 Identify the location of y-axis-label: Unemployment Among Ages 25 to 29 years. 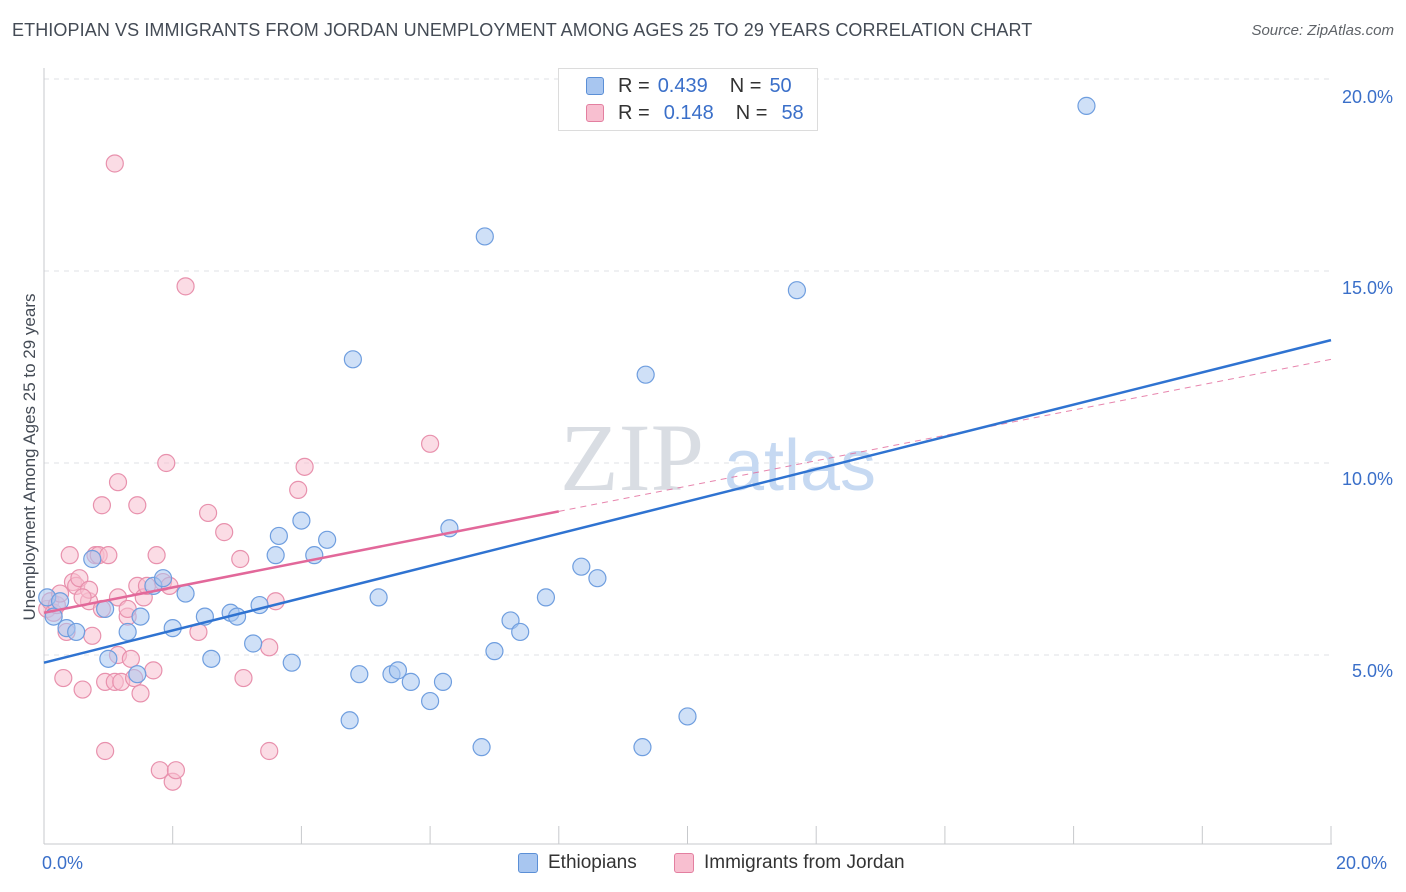
(29, 457).